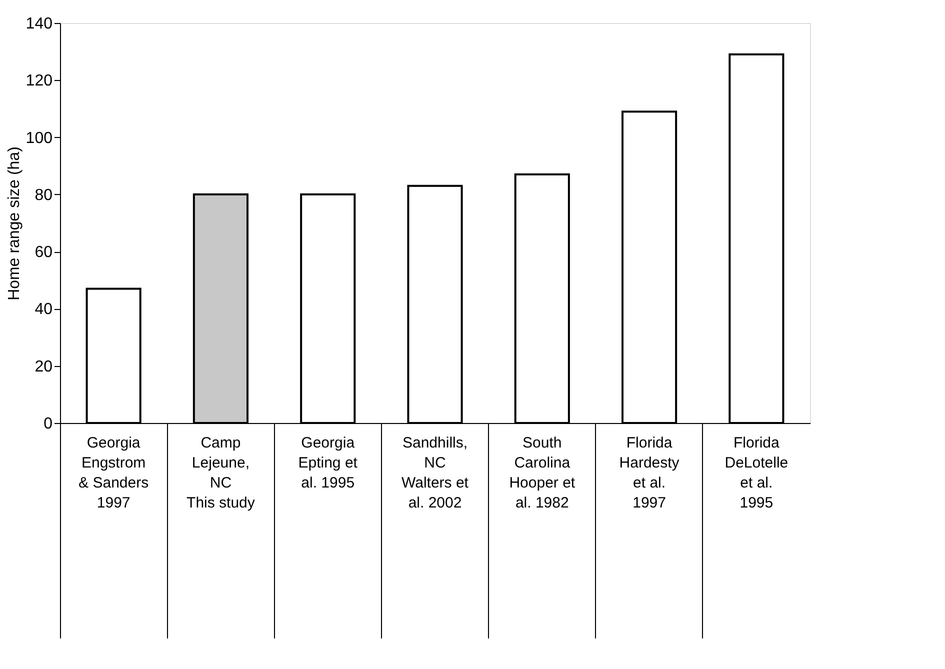  I want to click on x-tick-label: Florida DeLotelle et al. 1995, so click(756, 473).